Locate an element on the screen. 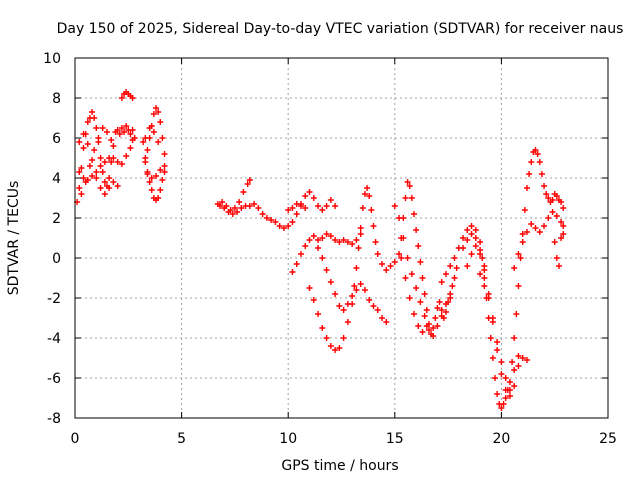  y-tick-label: -8 is located at coordinates (54, 419).